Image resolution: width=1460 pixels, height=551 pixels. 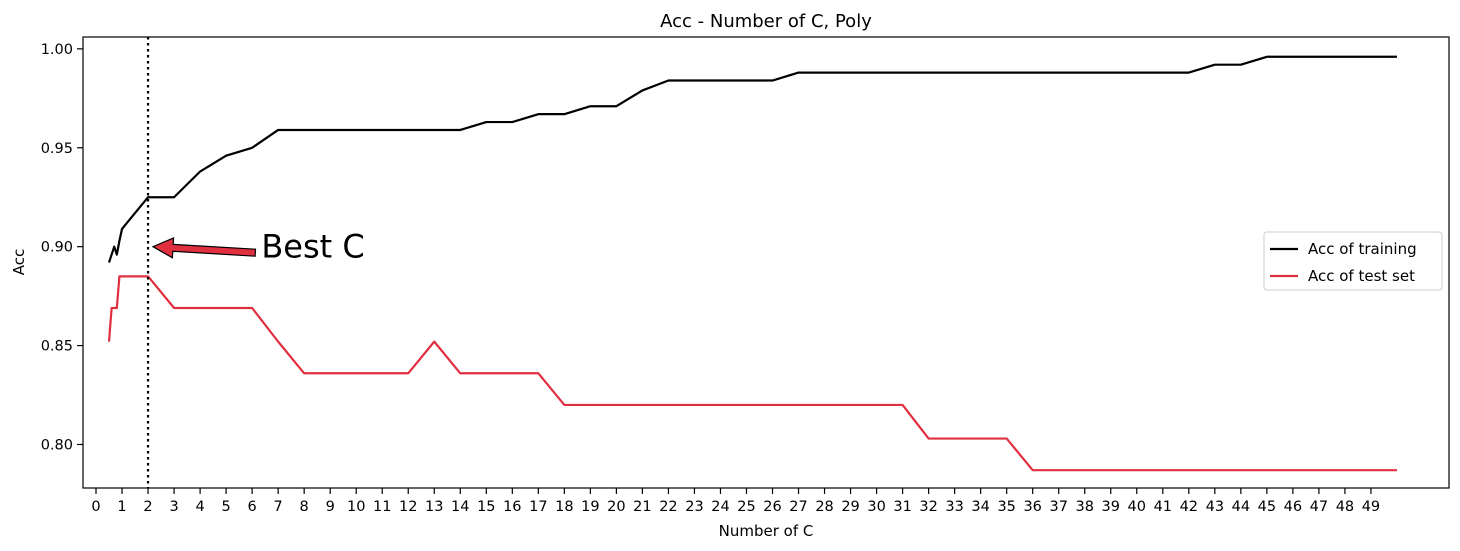 What do you see at coordinates (382, 507) in the screenshot?
I see `x-tick-label: 11` at bounding box center [382, 507].